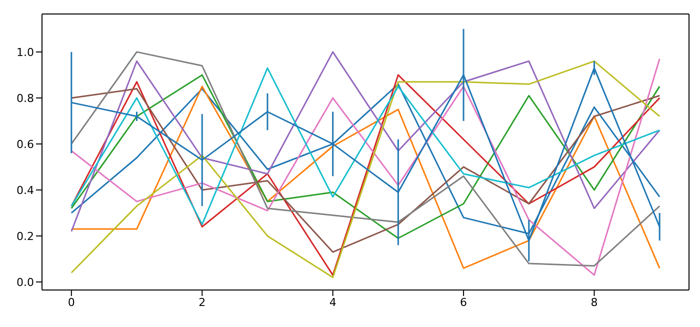 This screenshot has height=327, width=700. I want to click on x-tick-label: 8, so click(594, 302).